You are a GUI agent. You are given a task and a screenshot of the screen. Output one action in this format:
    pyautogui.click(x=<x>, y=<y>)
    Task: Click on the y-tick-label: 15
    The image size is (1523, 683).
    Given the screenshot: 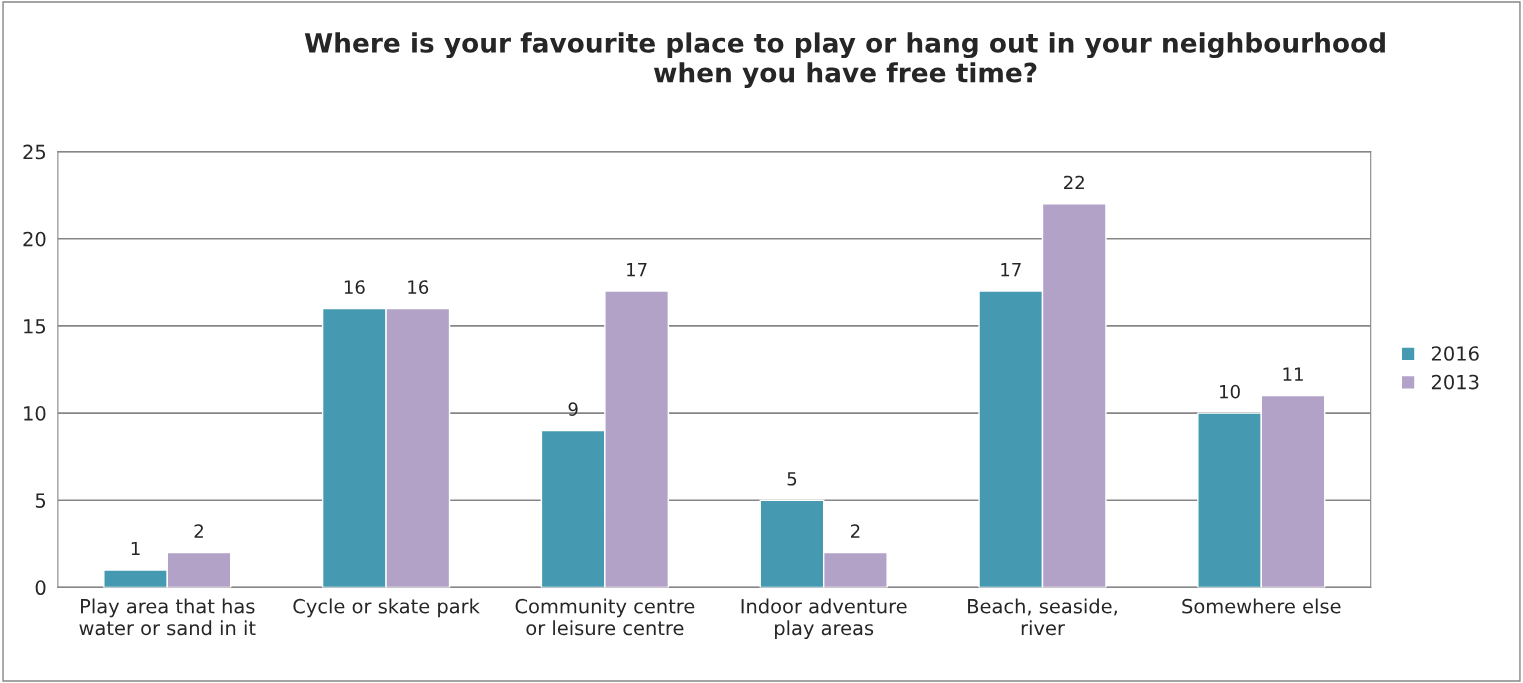 What is the action you would take?
    pyautogui.click(x=35, y=326)
    